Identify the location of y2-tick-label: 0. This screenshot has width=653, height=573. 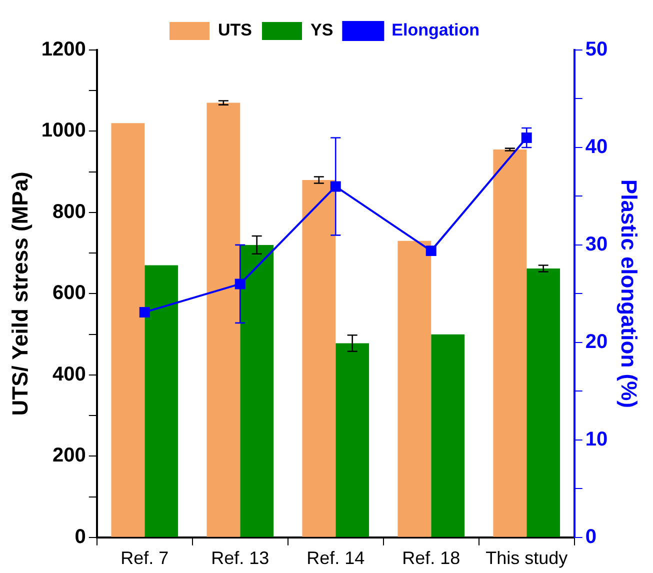
(590, 537).